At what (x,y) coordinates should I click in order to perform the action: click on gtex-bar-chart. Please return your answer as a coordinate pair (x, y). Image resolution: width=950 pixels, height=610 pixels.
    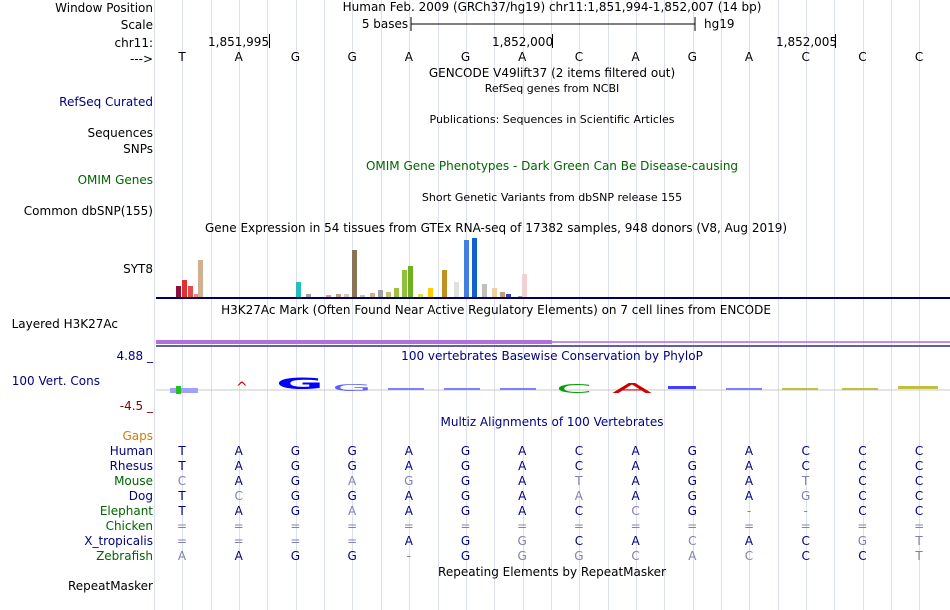
    Looking at the image, I should click on (553, 268).